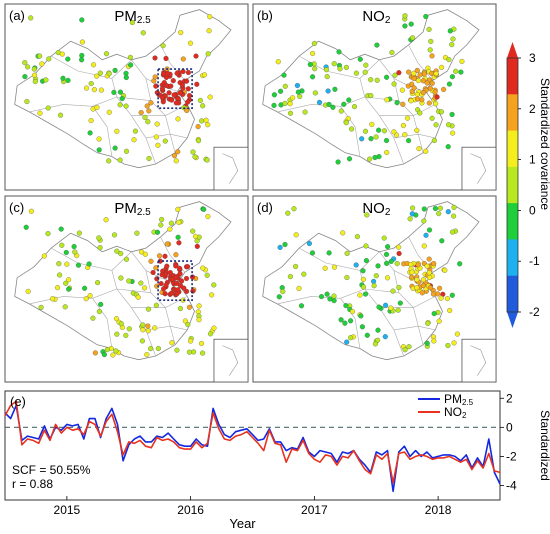  I want to click on south-china-sea-inset, so click(479, 168).